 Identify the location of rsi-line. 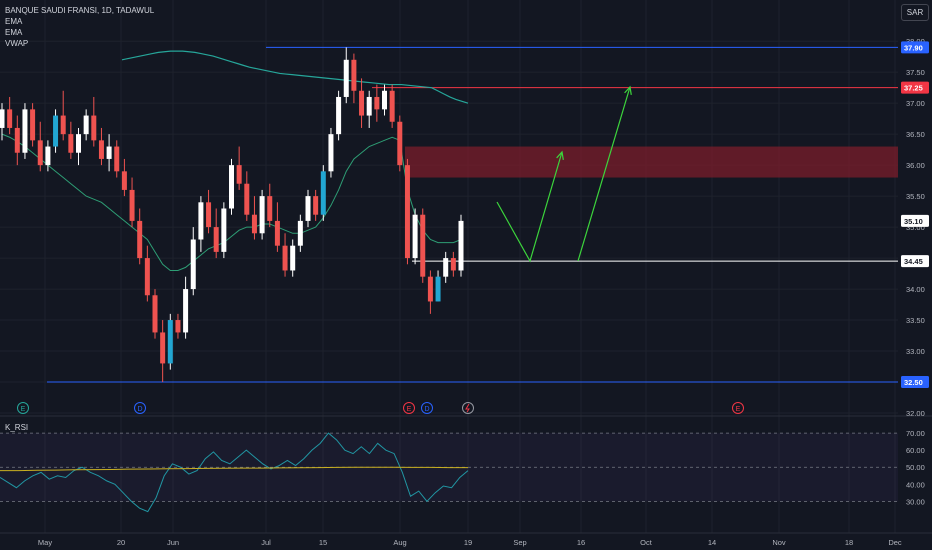
(234, 472).